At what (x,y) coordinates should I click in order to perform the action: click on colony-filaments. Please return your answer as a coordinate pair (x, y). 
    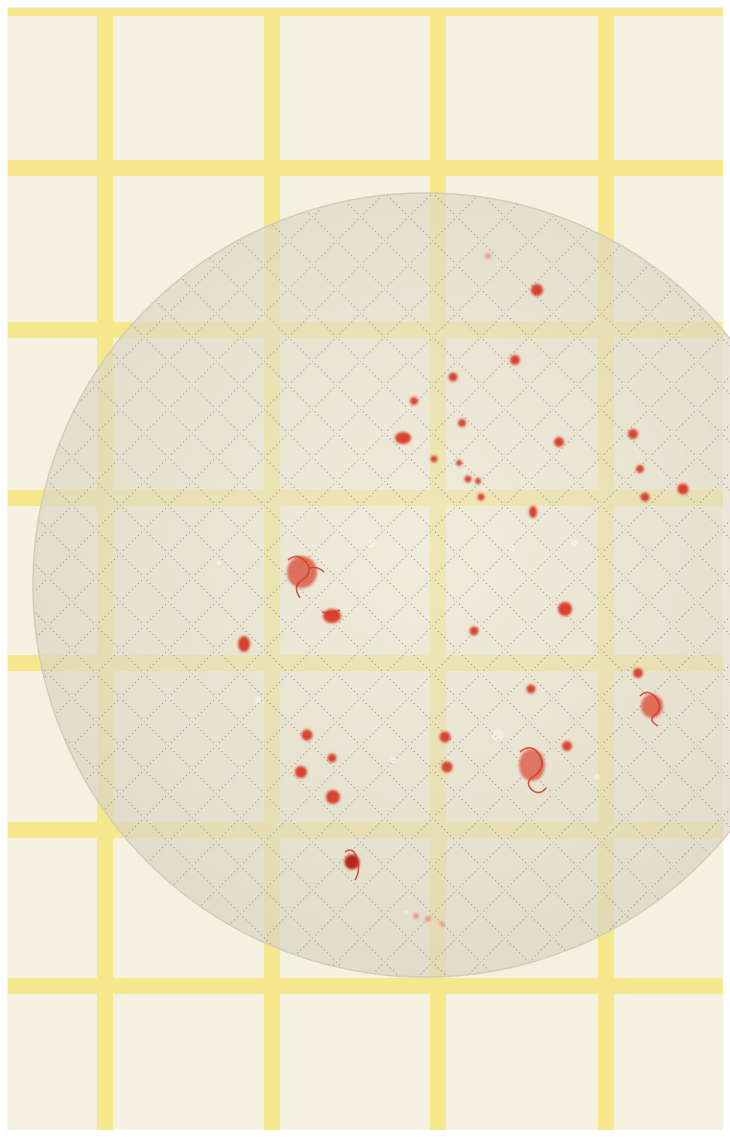
    Looking at the image, I should click on (474, 718).